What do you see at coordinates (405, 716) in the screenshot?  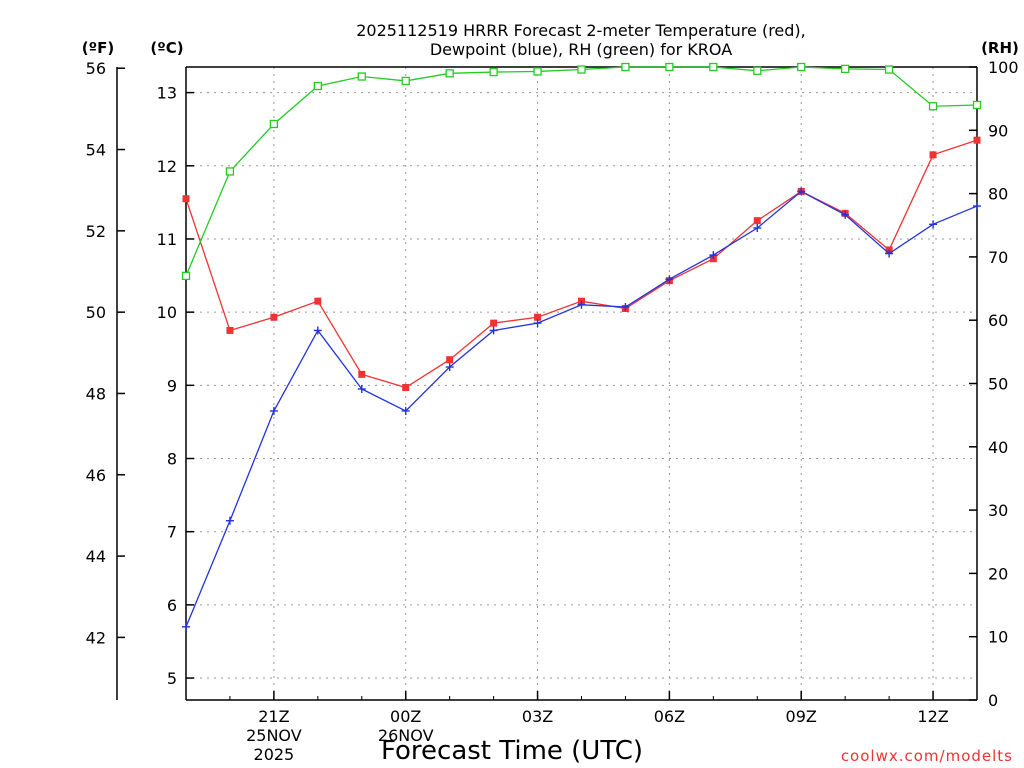 I see `x-tick-label: 00Z` at bounding box center [405, 716].